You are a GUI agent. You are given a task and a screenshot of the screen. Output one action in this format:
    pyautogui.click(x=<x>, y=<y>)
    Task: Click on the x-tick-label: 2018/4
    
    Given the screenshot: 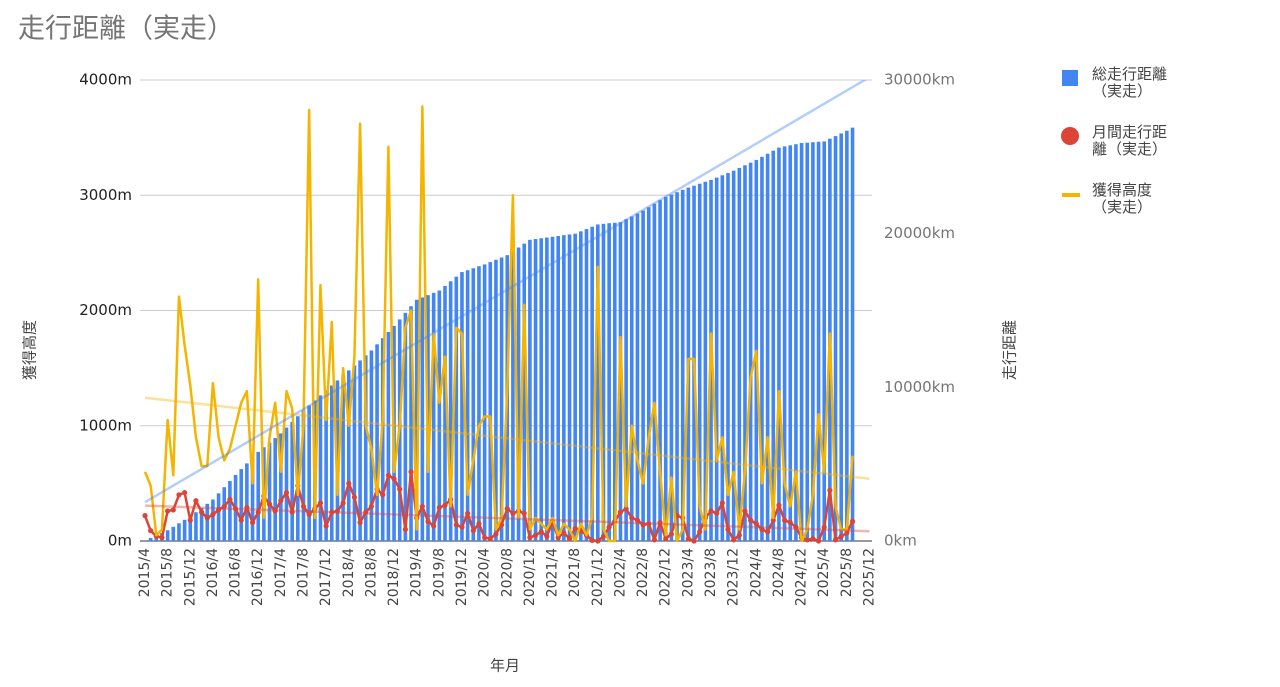 What is the action you would take?
    pyautogui.click(x=349, y=572)
    